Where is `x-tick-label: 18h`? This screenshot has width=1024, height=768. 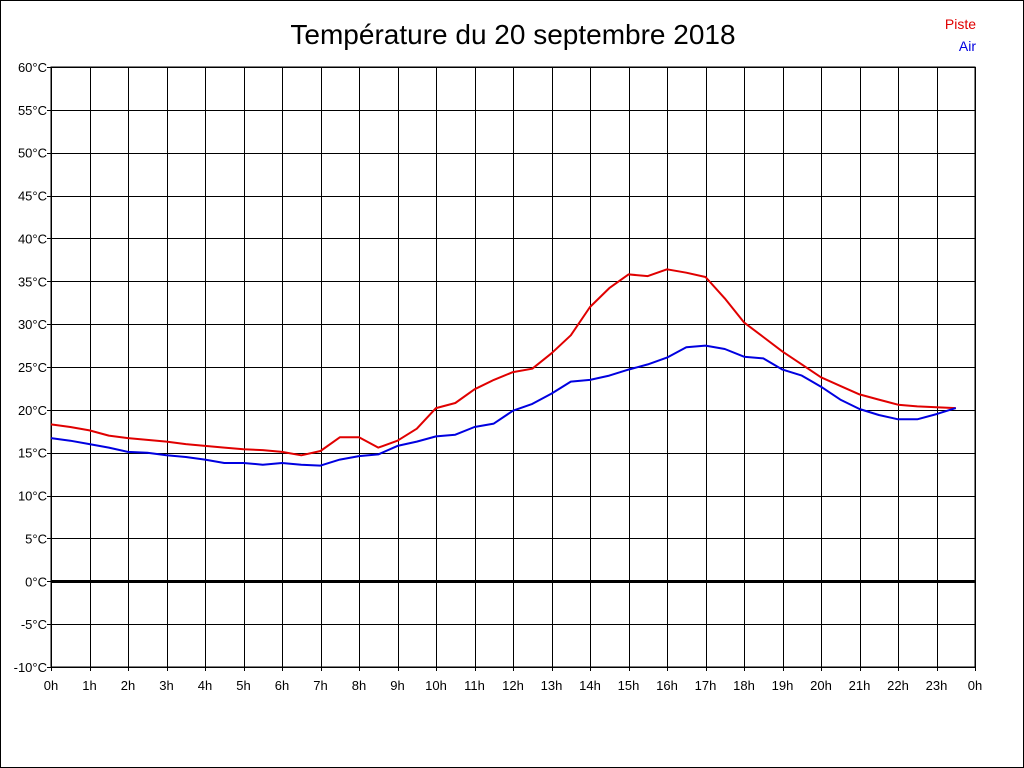 x-tick-label: 18h is located at coordinates (744, 685).